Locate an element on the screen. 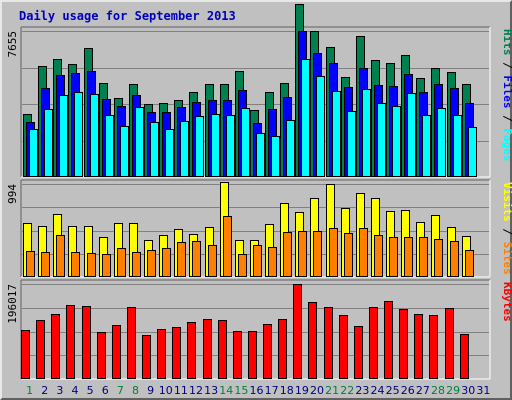  x-tick-label-day-30: 30 is located at coordinates (468, 390).